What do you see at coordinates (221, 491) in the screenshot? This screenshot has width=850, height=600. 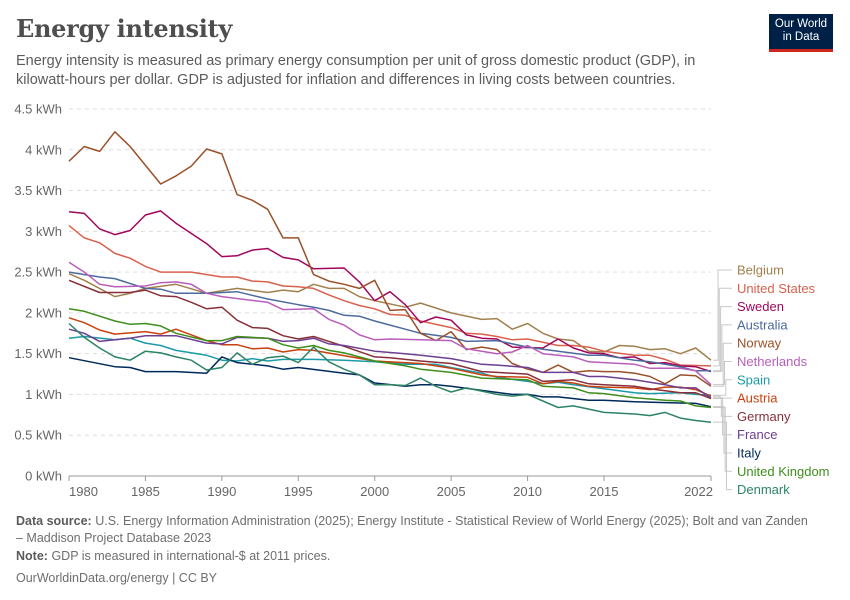 I see `x-tick-label: 1990` at bounding box center [221, 491].